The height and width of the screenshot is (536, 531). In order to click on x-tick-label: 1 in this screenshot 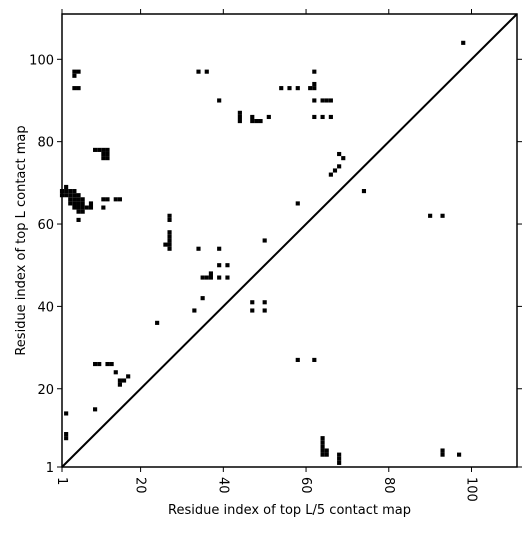, I will do `click(61, 481)`.